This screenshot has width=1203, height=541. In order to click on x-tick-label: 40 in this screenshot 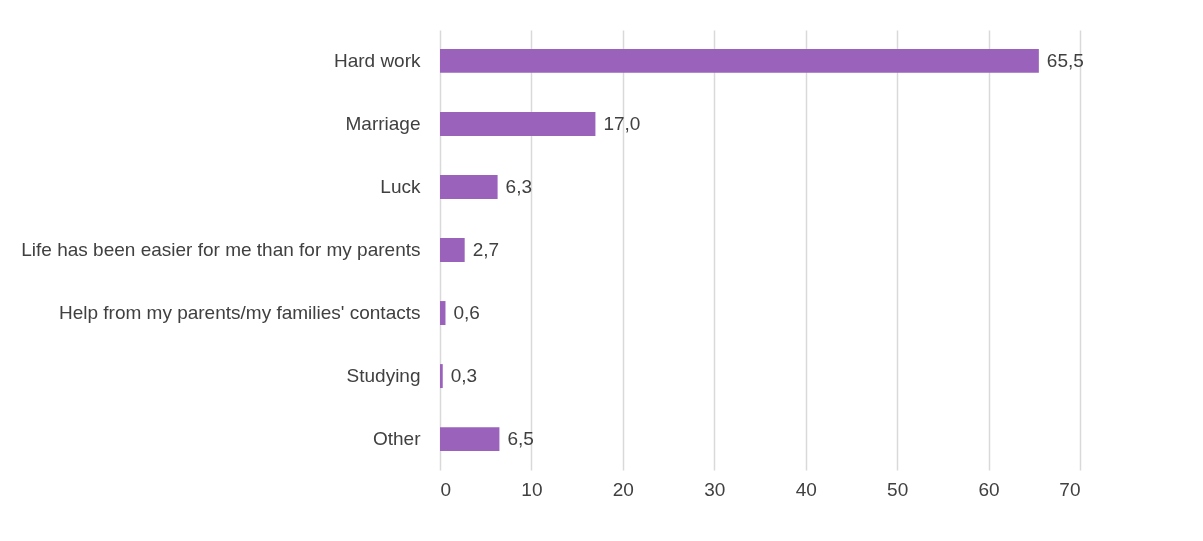, I will do `click(806, 489)`.